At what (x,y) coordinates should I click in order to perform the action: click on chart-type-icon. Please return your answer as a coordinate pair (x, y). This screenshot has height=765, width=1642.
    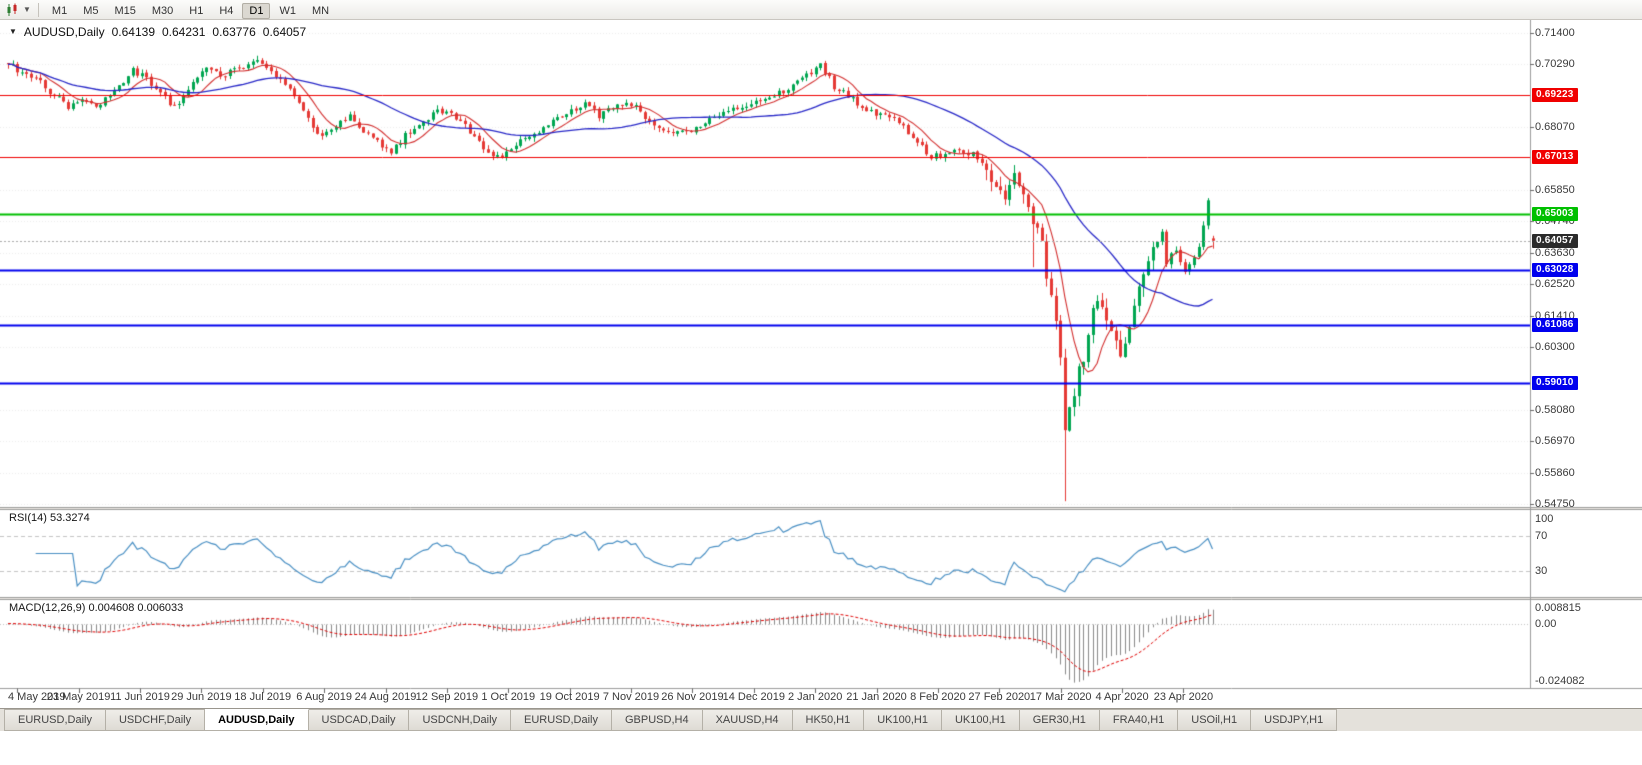
    Looking at the image, I should click on (13, 10).